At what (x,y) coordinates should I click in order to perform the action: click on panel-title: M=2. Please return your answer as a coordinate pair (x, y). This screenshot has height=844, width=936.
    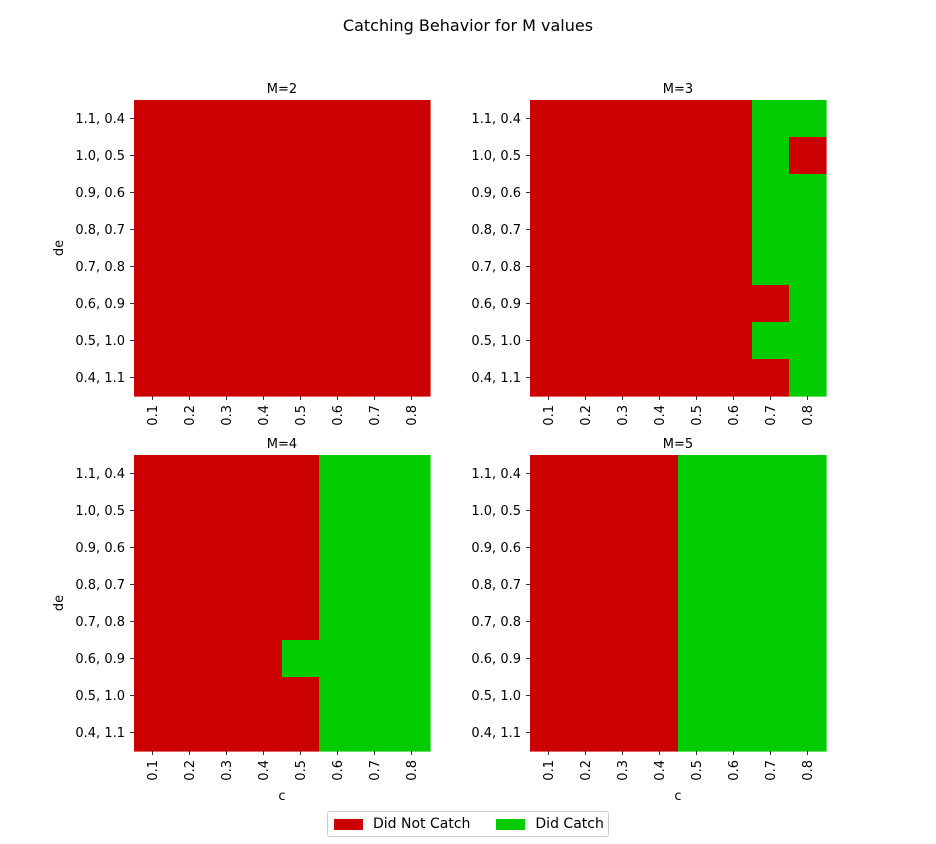
    Looking at the image, I should click on (282, 89).